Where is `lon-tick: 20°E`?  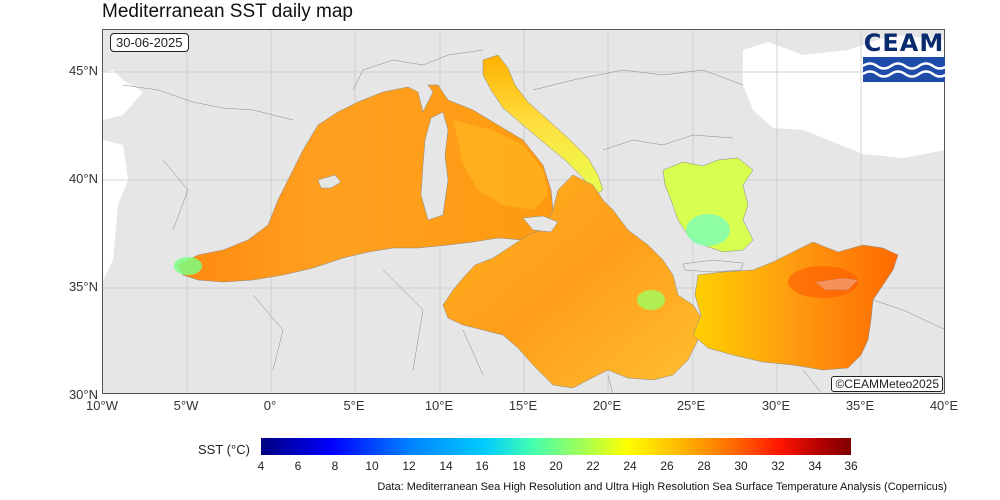
lon-tick: 20°E is located at coordinates (607, 405).